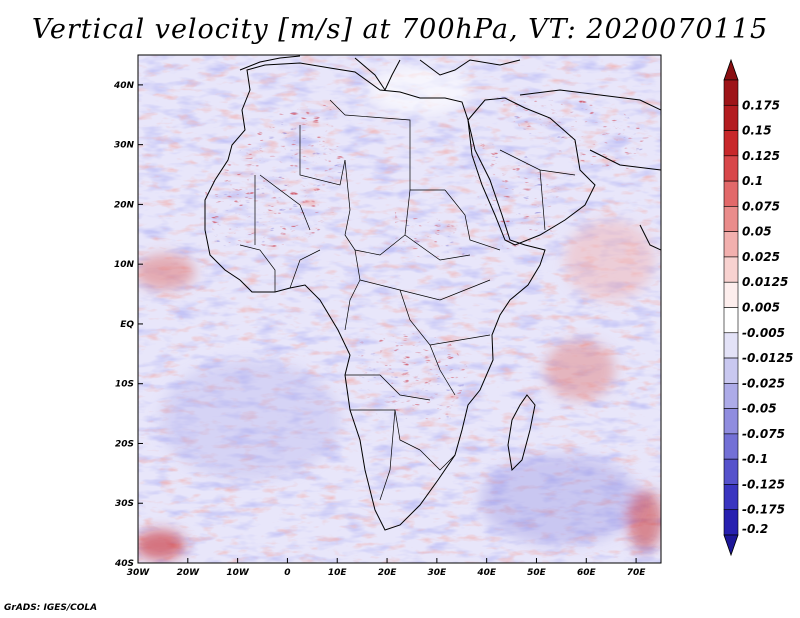 The image size is (800, 618). I want to click on colorbar-label: 0.075, so click(761, 206).